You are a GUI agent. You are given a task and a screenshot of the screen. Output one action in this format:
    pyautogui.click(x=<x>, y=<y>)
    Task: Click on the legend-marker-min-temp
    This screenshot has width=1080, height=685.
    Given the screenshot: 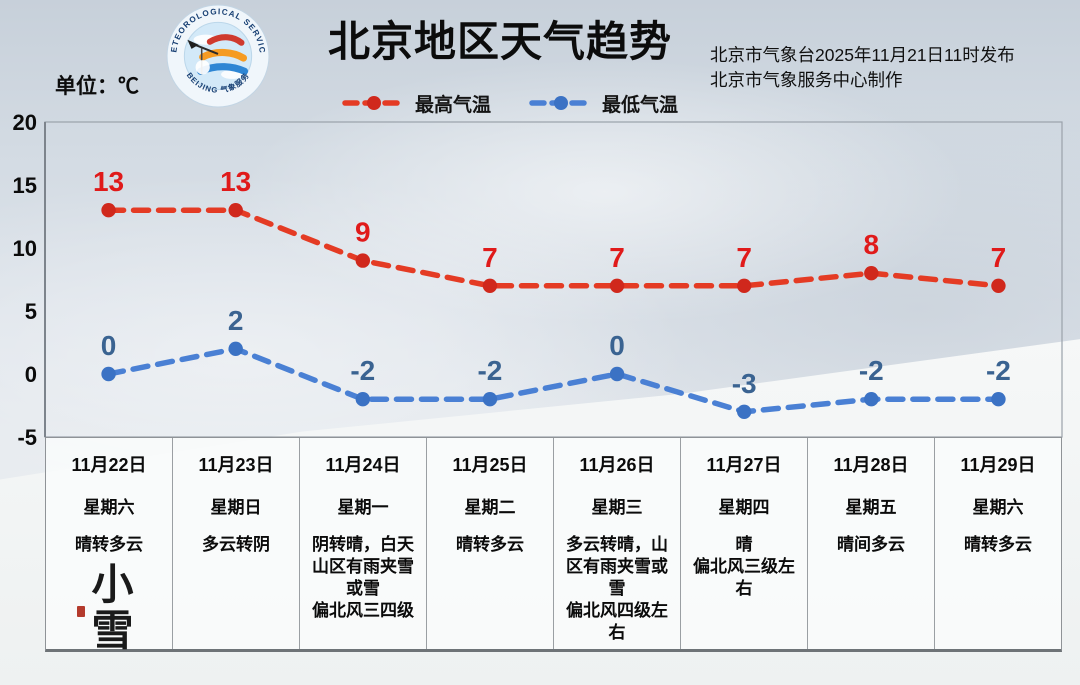 What is the action you would take?
    pyautogui.click(x=561, y=103)
    